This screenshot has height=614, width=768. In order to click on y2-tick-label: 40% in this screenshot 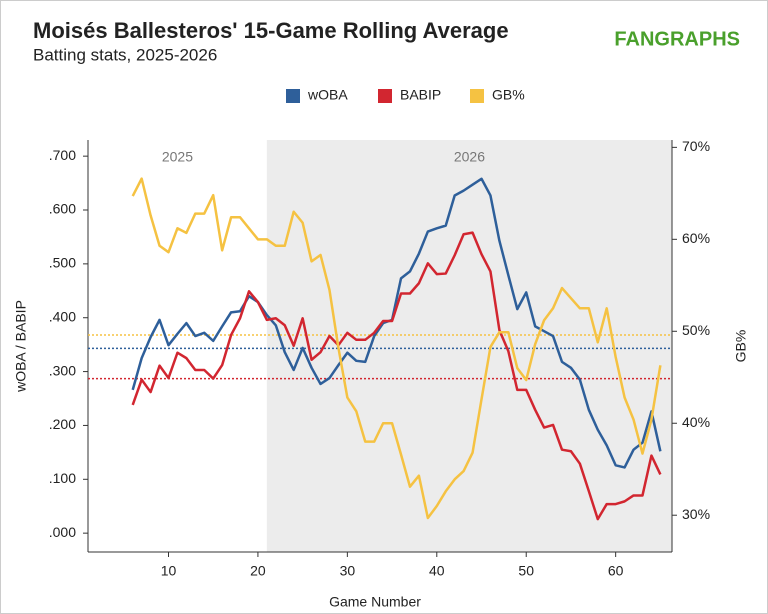, I will do `click(696, 422)`.